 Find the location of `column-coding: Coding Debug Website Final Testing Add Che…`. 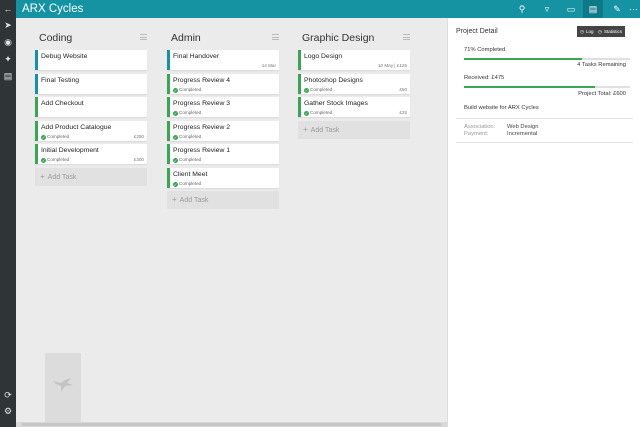

column-coding: Coding Debug Website Final Testing Add Che… is located at coordinates (91, 109).